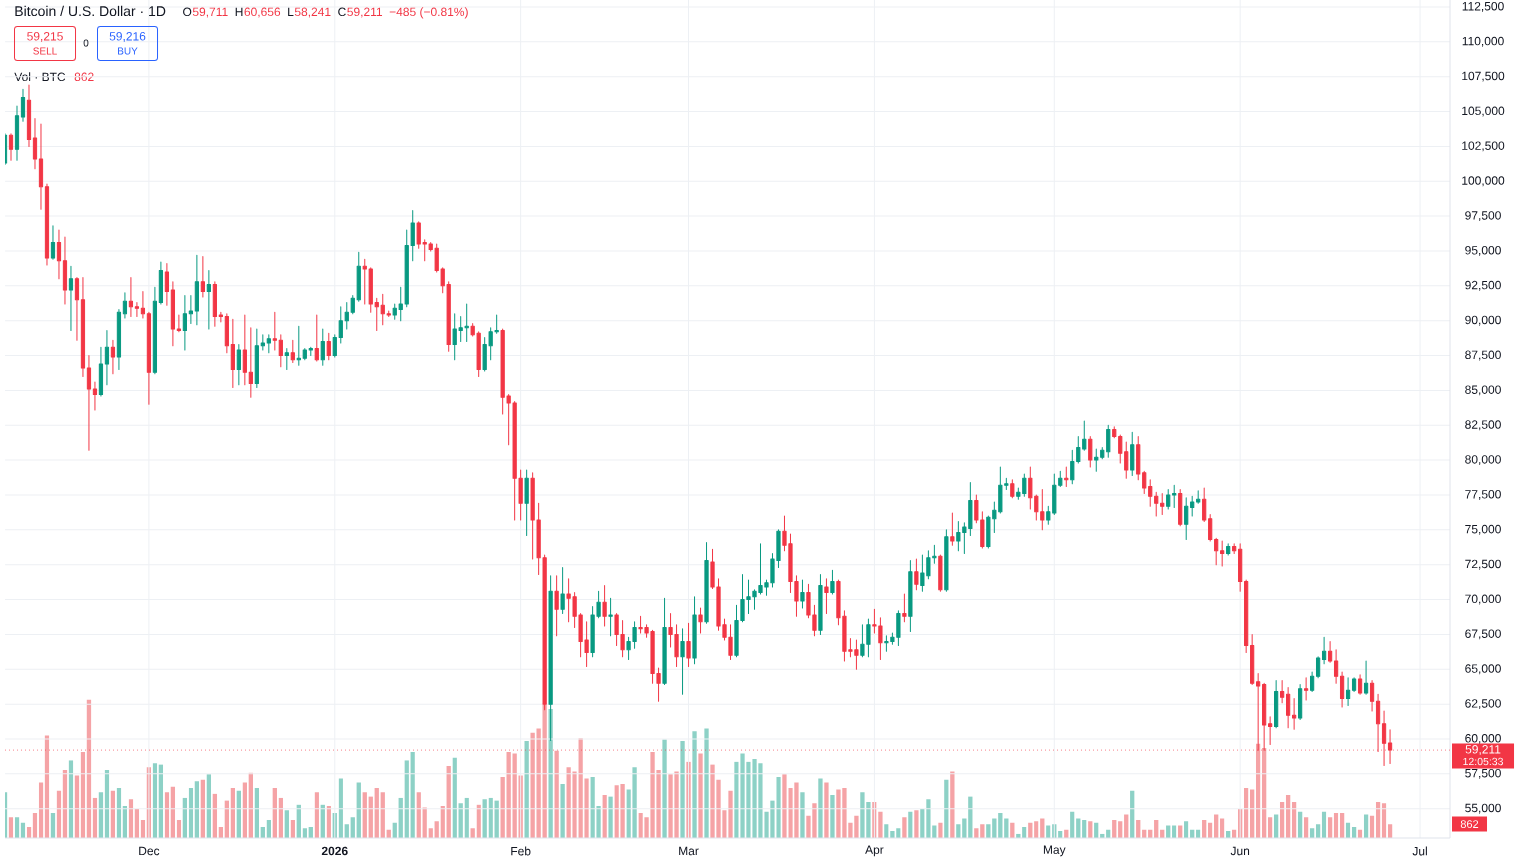 The height and width of the screenshot is (866, 1518). Describe the element at coordinates (127, 37) in the screenshot. I see `annotation: 59,216` at that location.